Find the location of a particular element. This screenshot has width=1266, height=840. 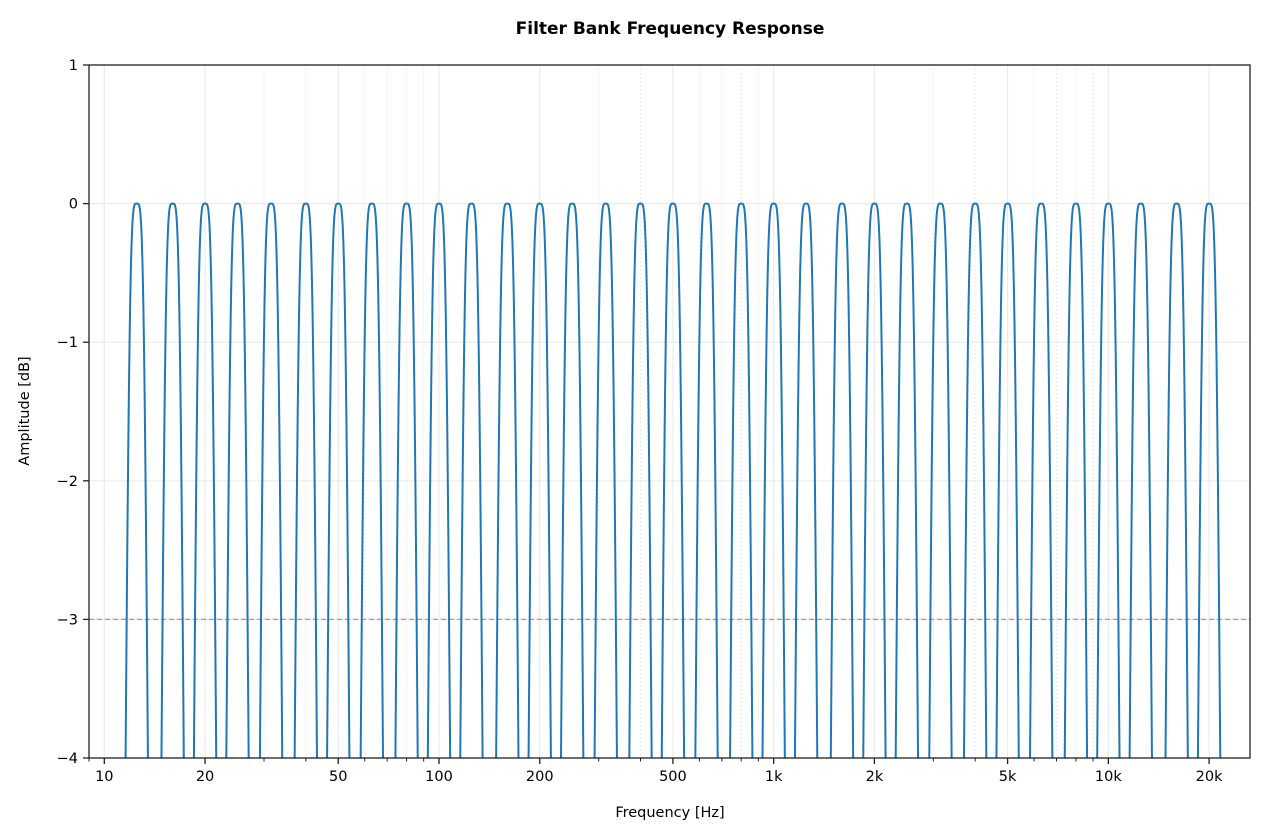

x-tick-label: 2k is located at coordinates (875, 777).